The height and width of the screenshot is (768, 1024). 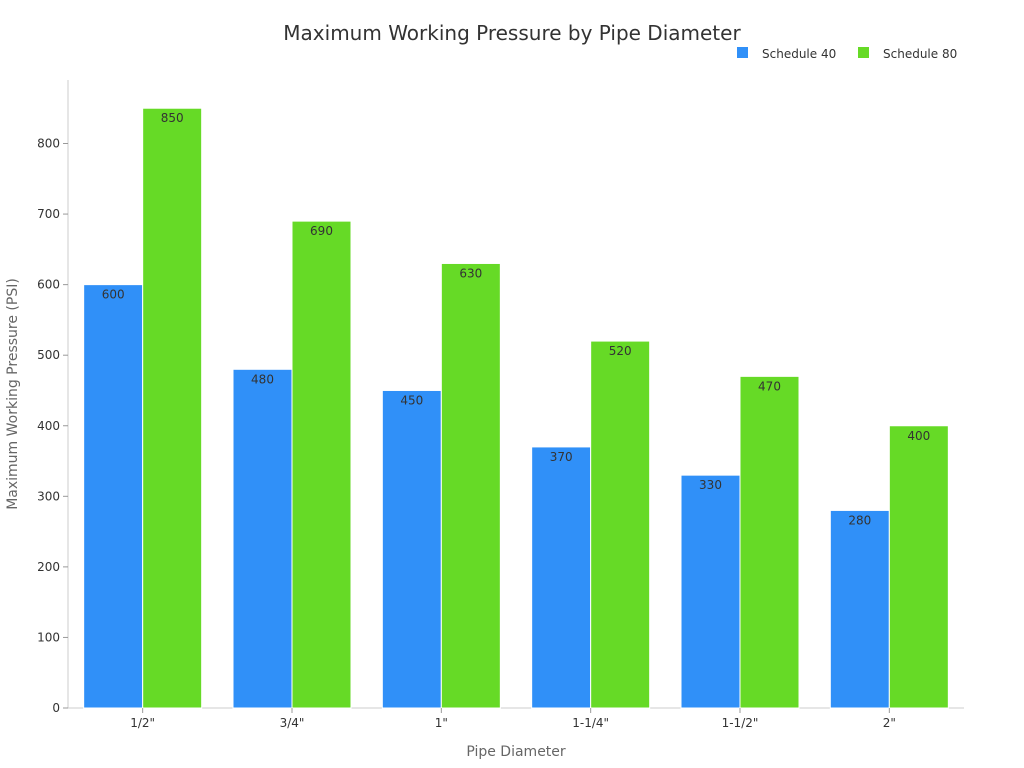 I want to click on data-label: 520, so click(x=620, y=351).